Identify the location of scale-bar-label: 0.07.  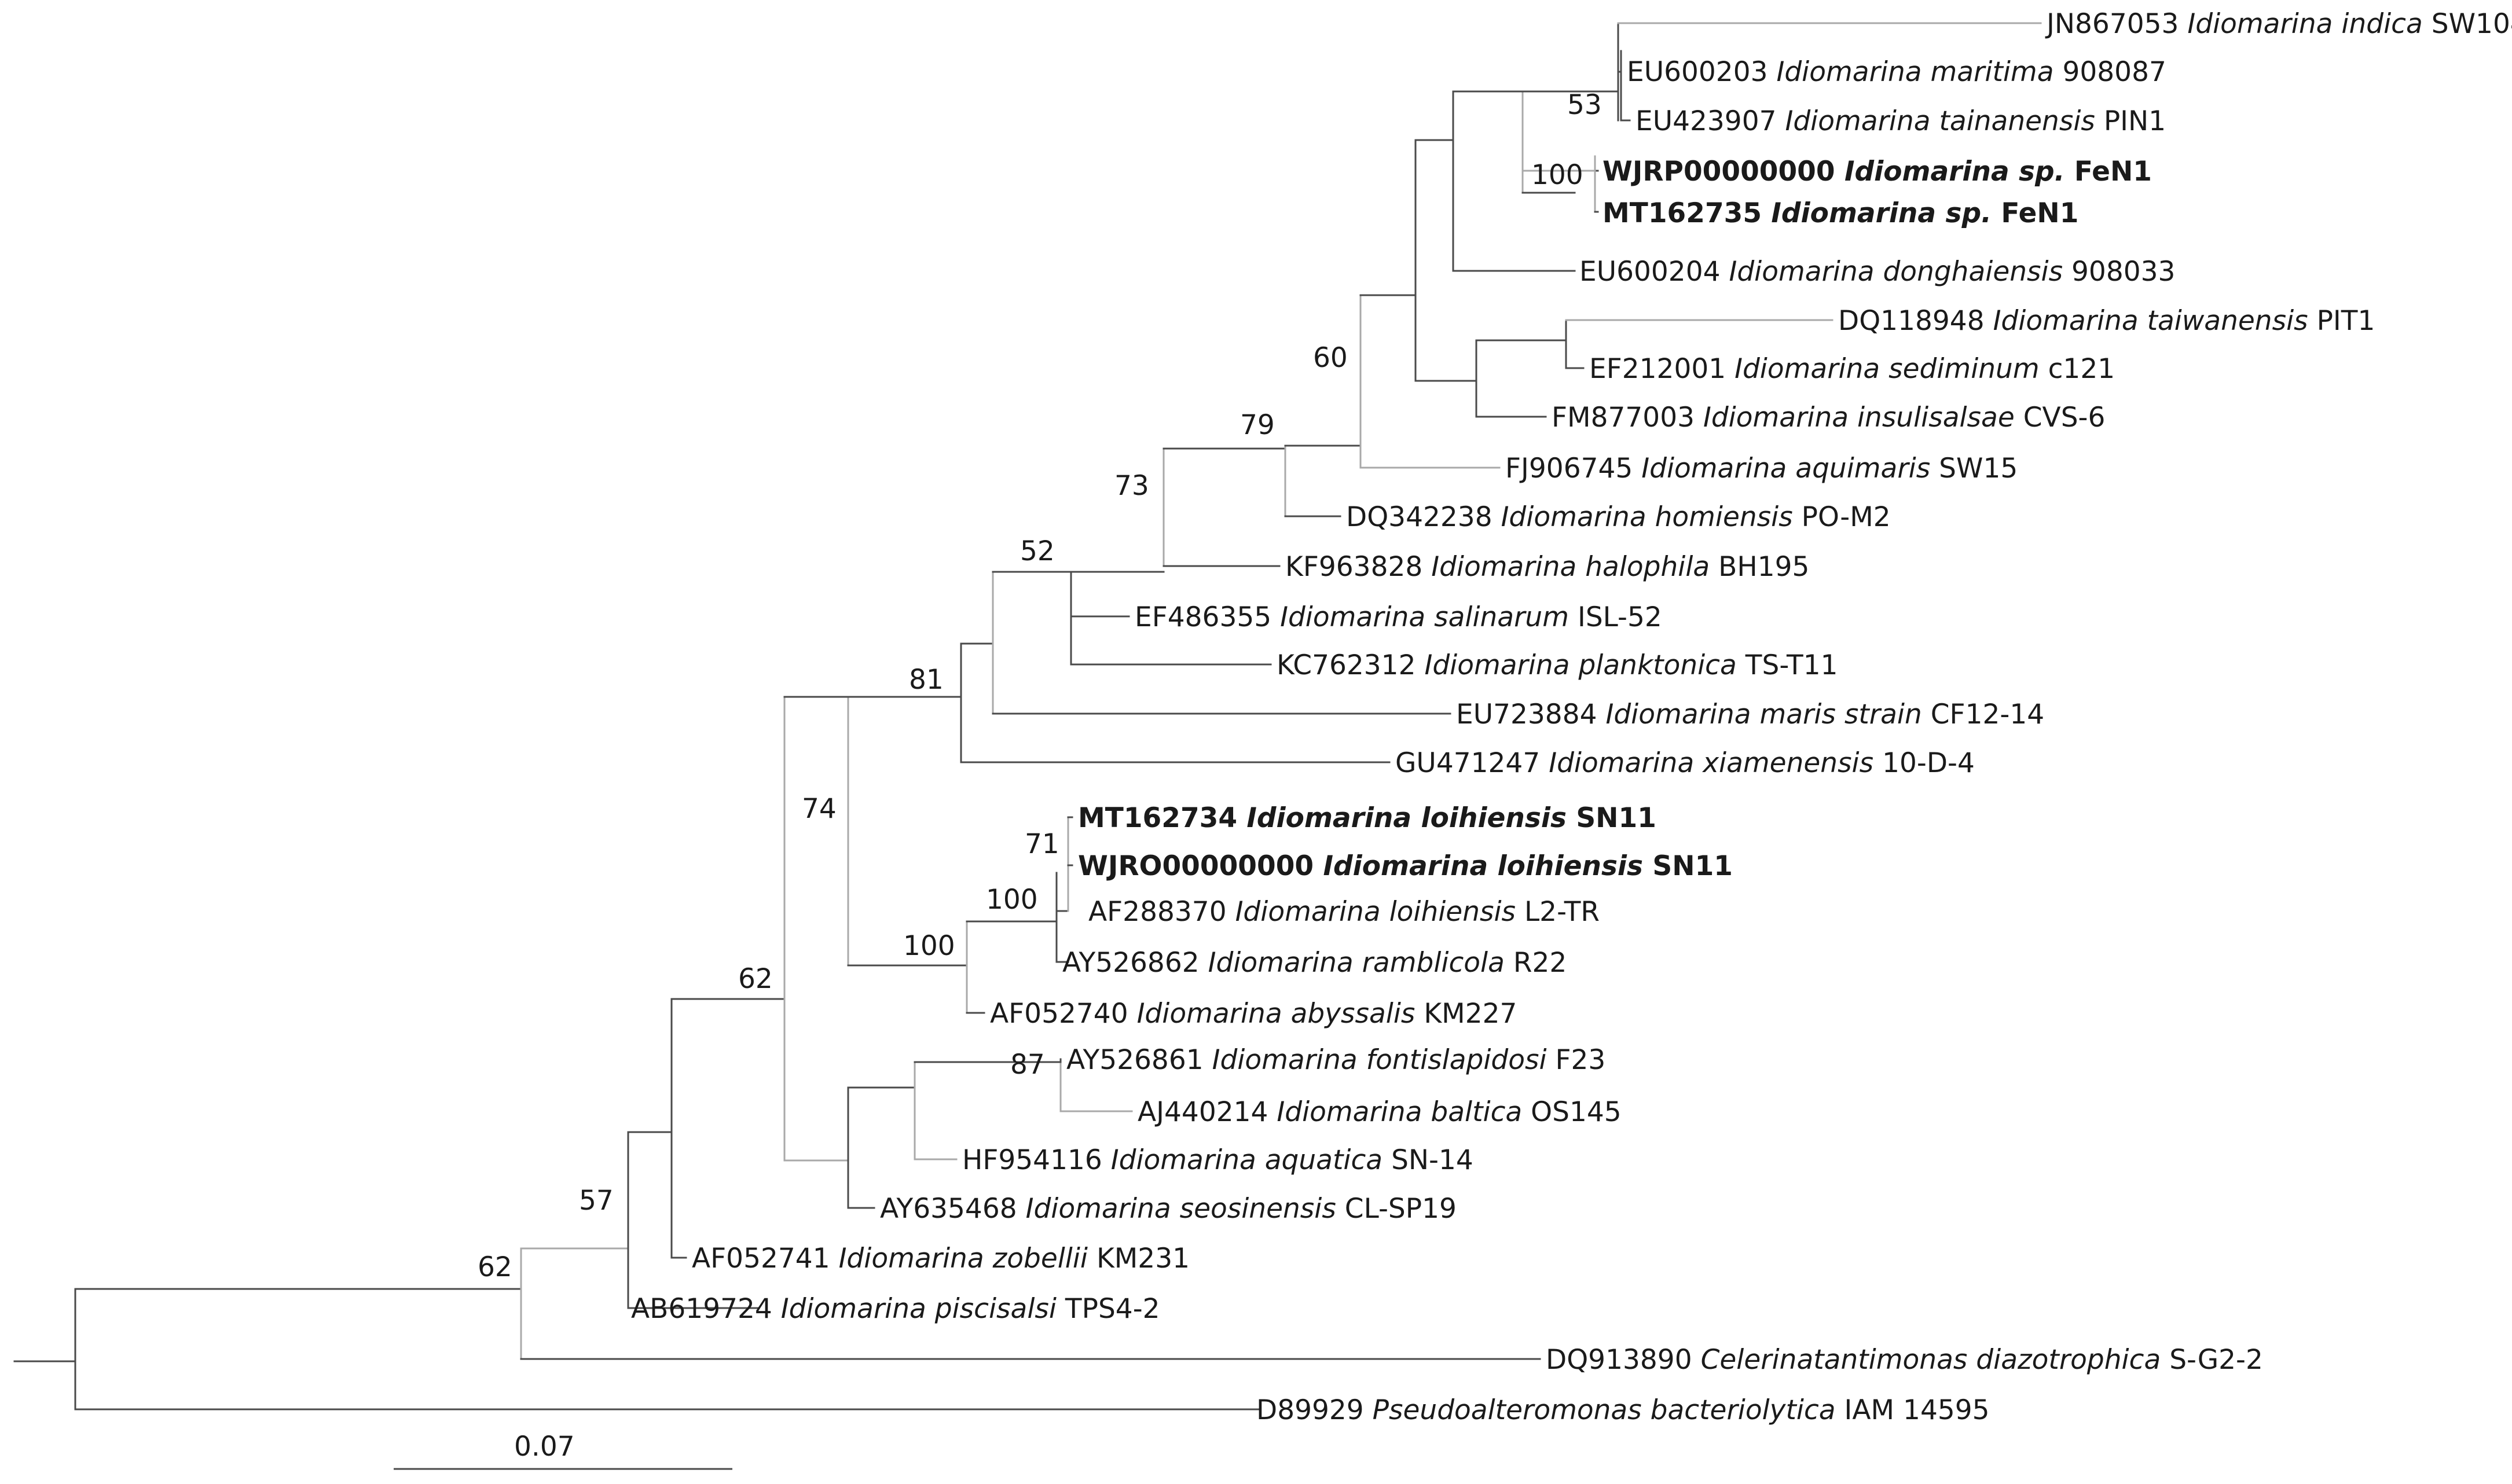
(544, 1447).